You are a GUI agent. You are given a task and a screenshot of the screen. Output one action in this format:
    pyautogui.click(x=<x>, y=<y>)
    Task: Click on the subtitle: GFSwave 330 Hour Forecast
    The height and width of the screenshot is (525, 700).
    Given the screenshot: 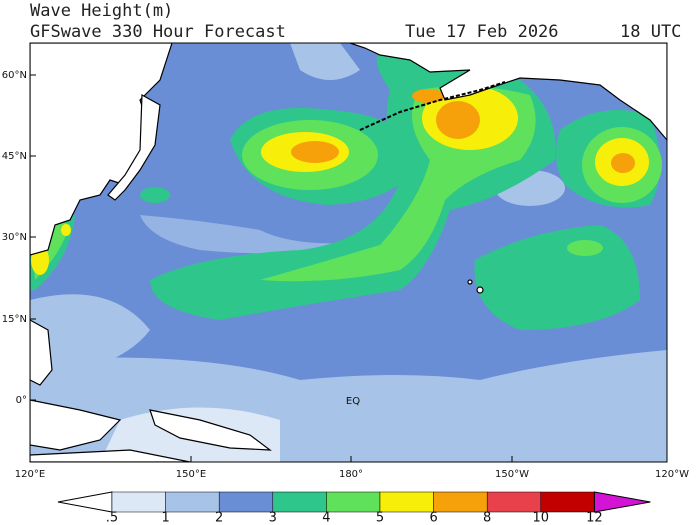 What is the action you would take?
    pyautogui.click(x=158, y=32)
    